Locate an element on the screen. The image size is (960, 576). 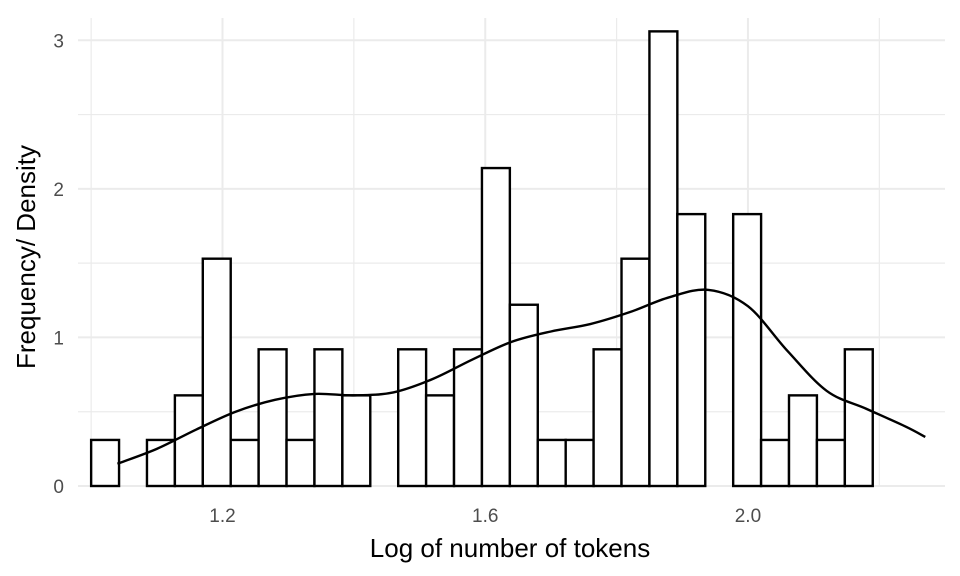
y-axis-title: Frequency/ Density is located at coordinates (26, 257).